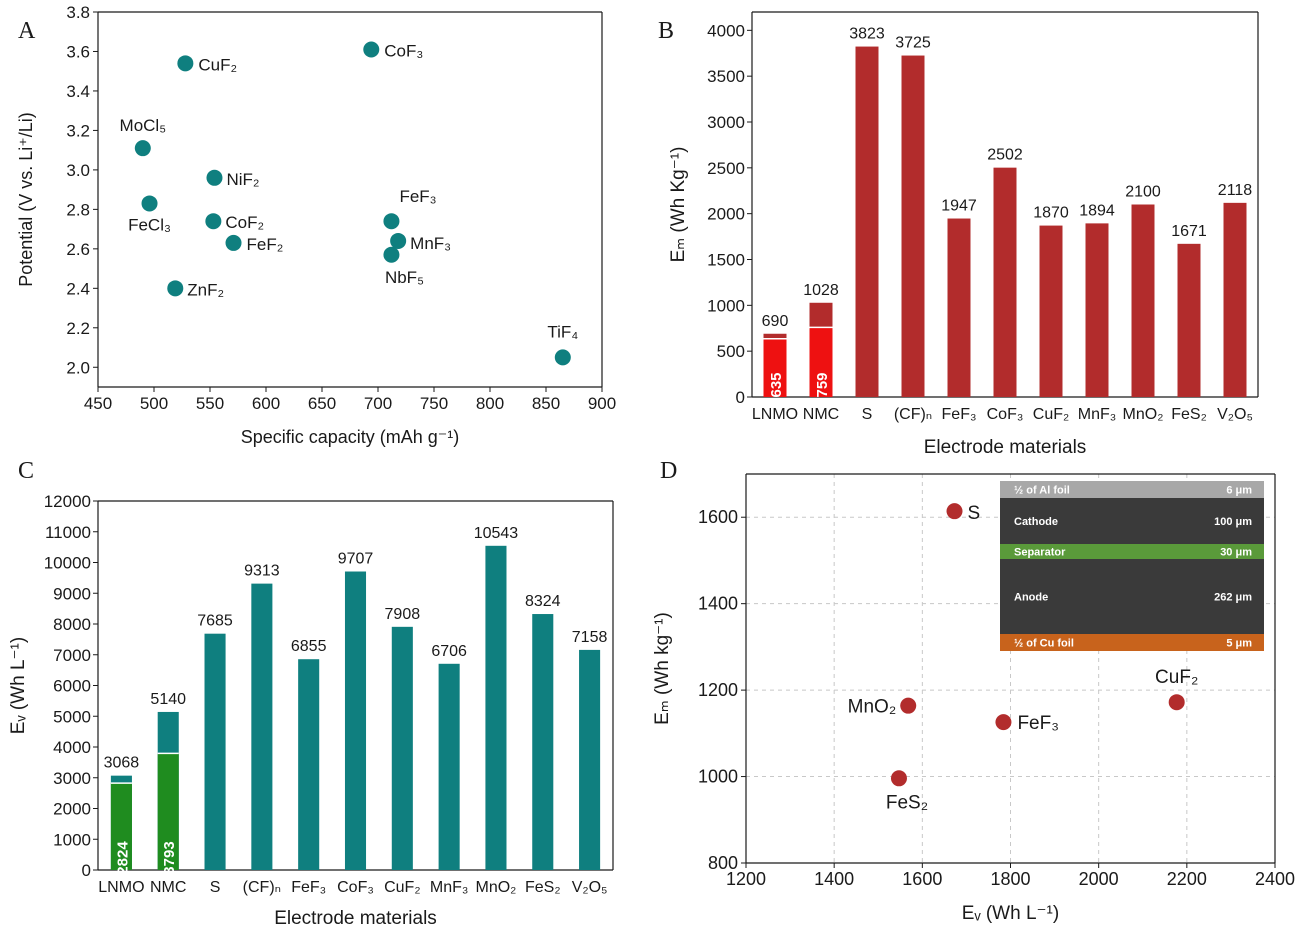 Image resolution: width=1304 pixels, height=932 pixels. What do you see at coordinates (1031, 598) in the screenshot?
I see `inset-layer-name: Anode` at bounding box center [1031, 598].